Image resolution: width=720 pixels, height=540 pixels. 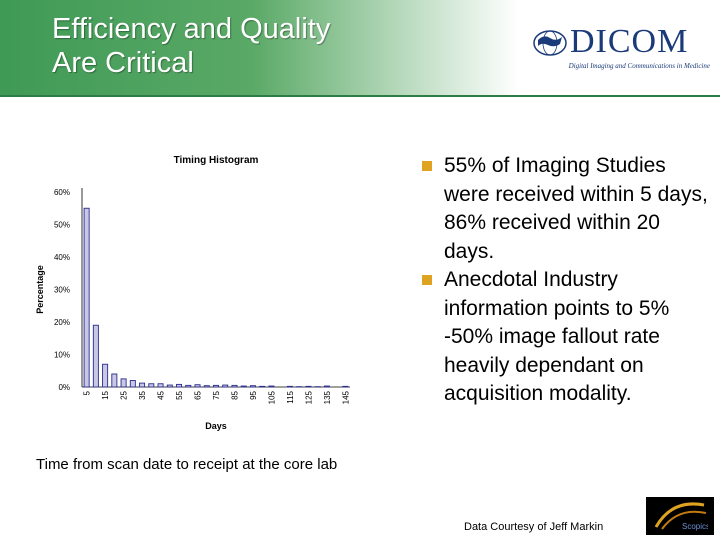 I want to click on slide-title-line-1: Efficiency and Quality, so click(x=191, y=29).